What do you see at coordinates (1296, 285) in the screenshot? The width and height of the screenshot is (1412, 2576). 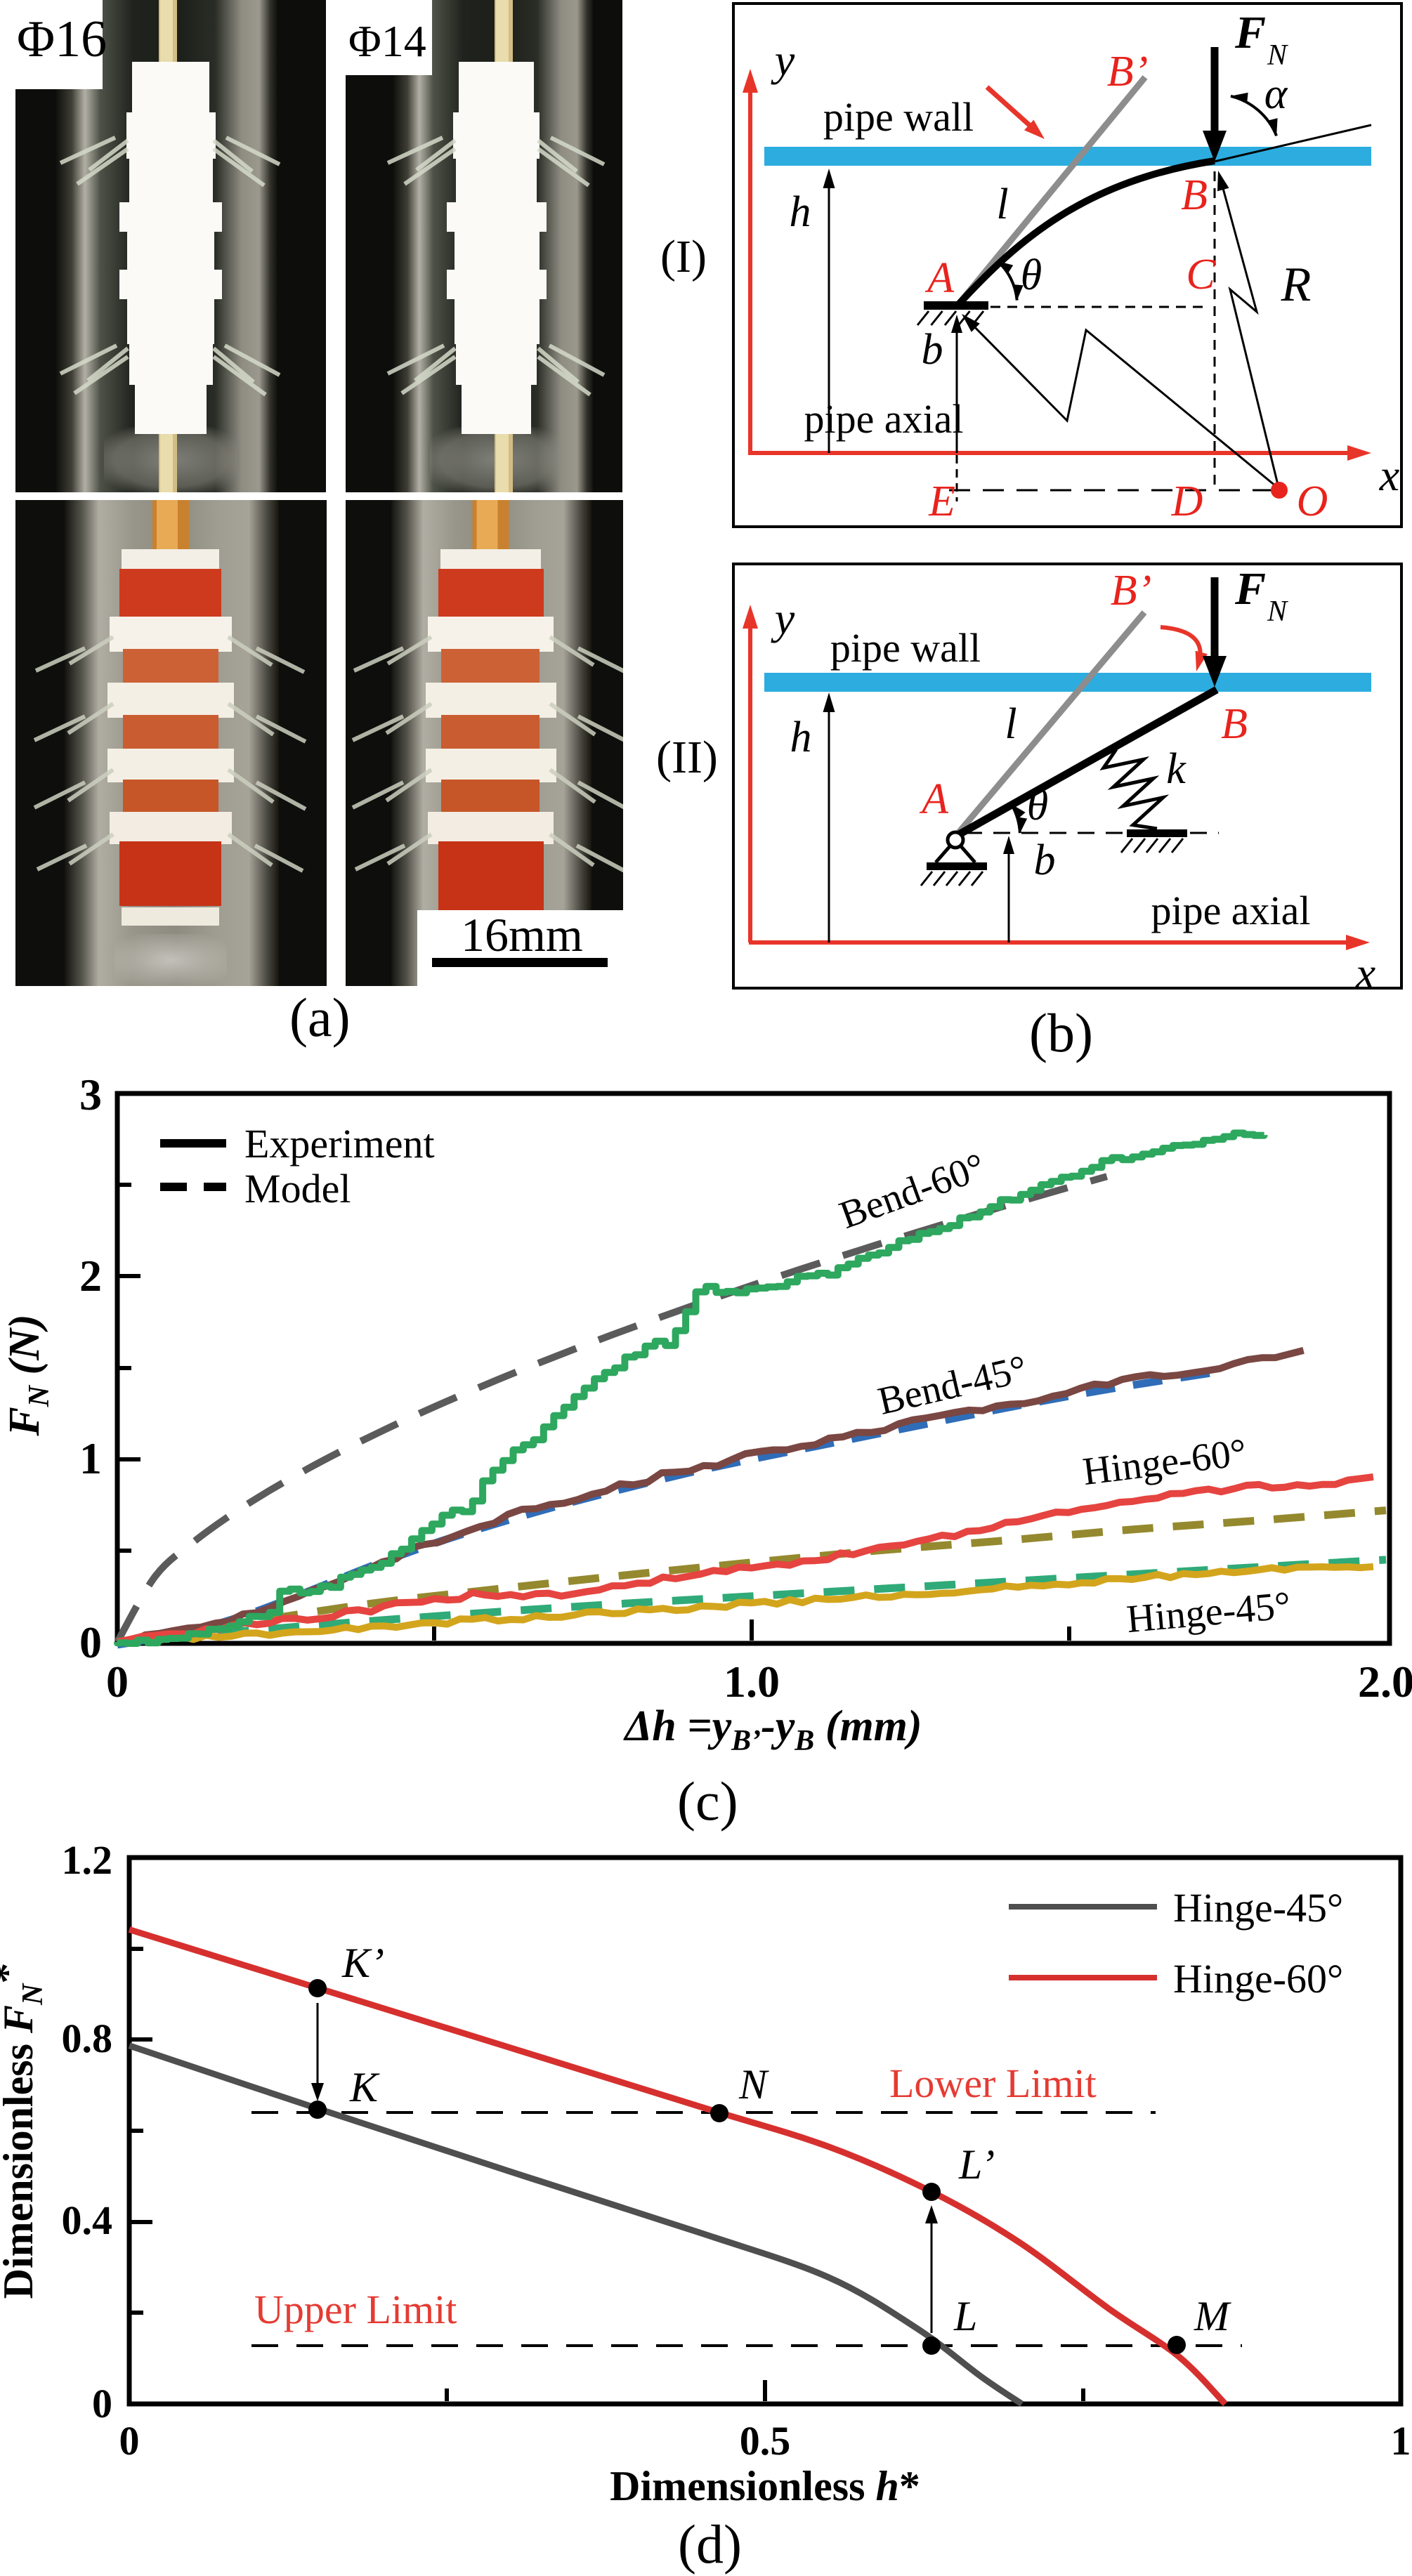 I see `svg-text: R` at bounding box center [1296, 285].